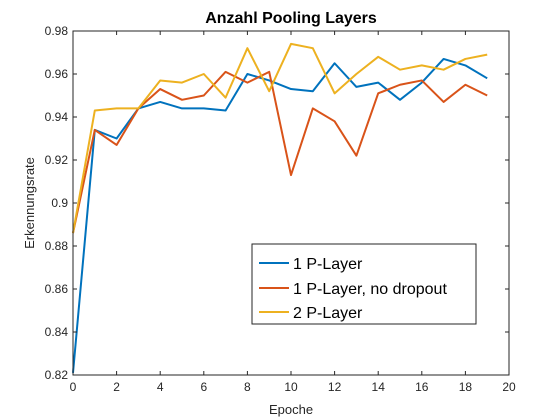 The width and height of the screenshot is (560, 420). I want to click on legend-box, so click(364, 284).